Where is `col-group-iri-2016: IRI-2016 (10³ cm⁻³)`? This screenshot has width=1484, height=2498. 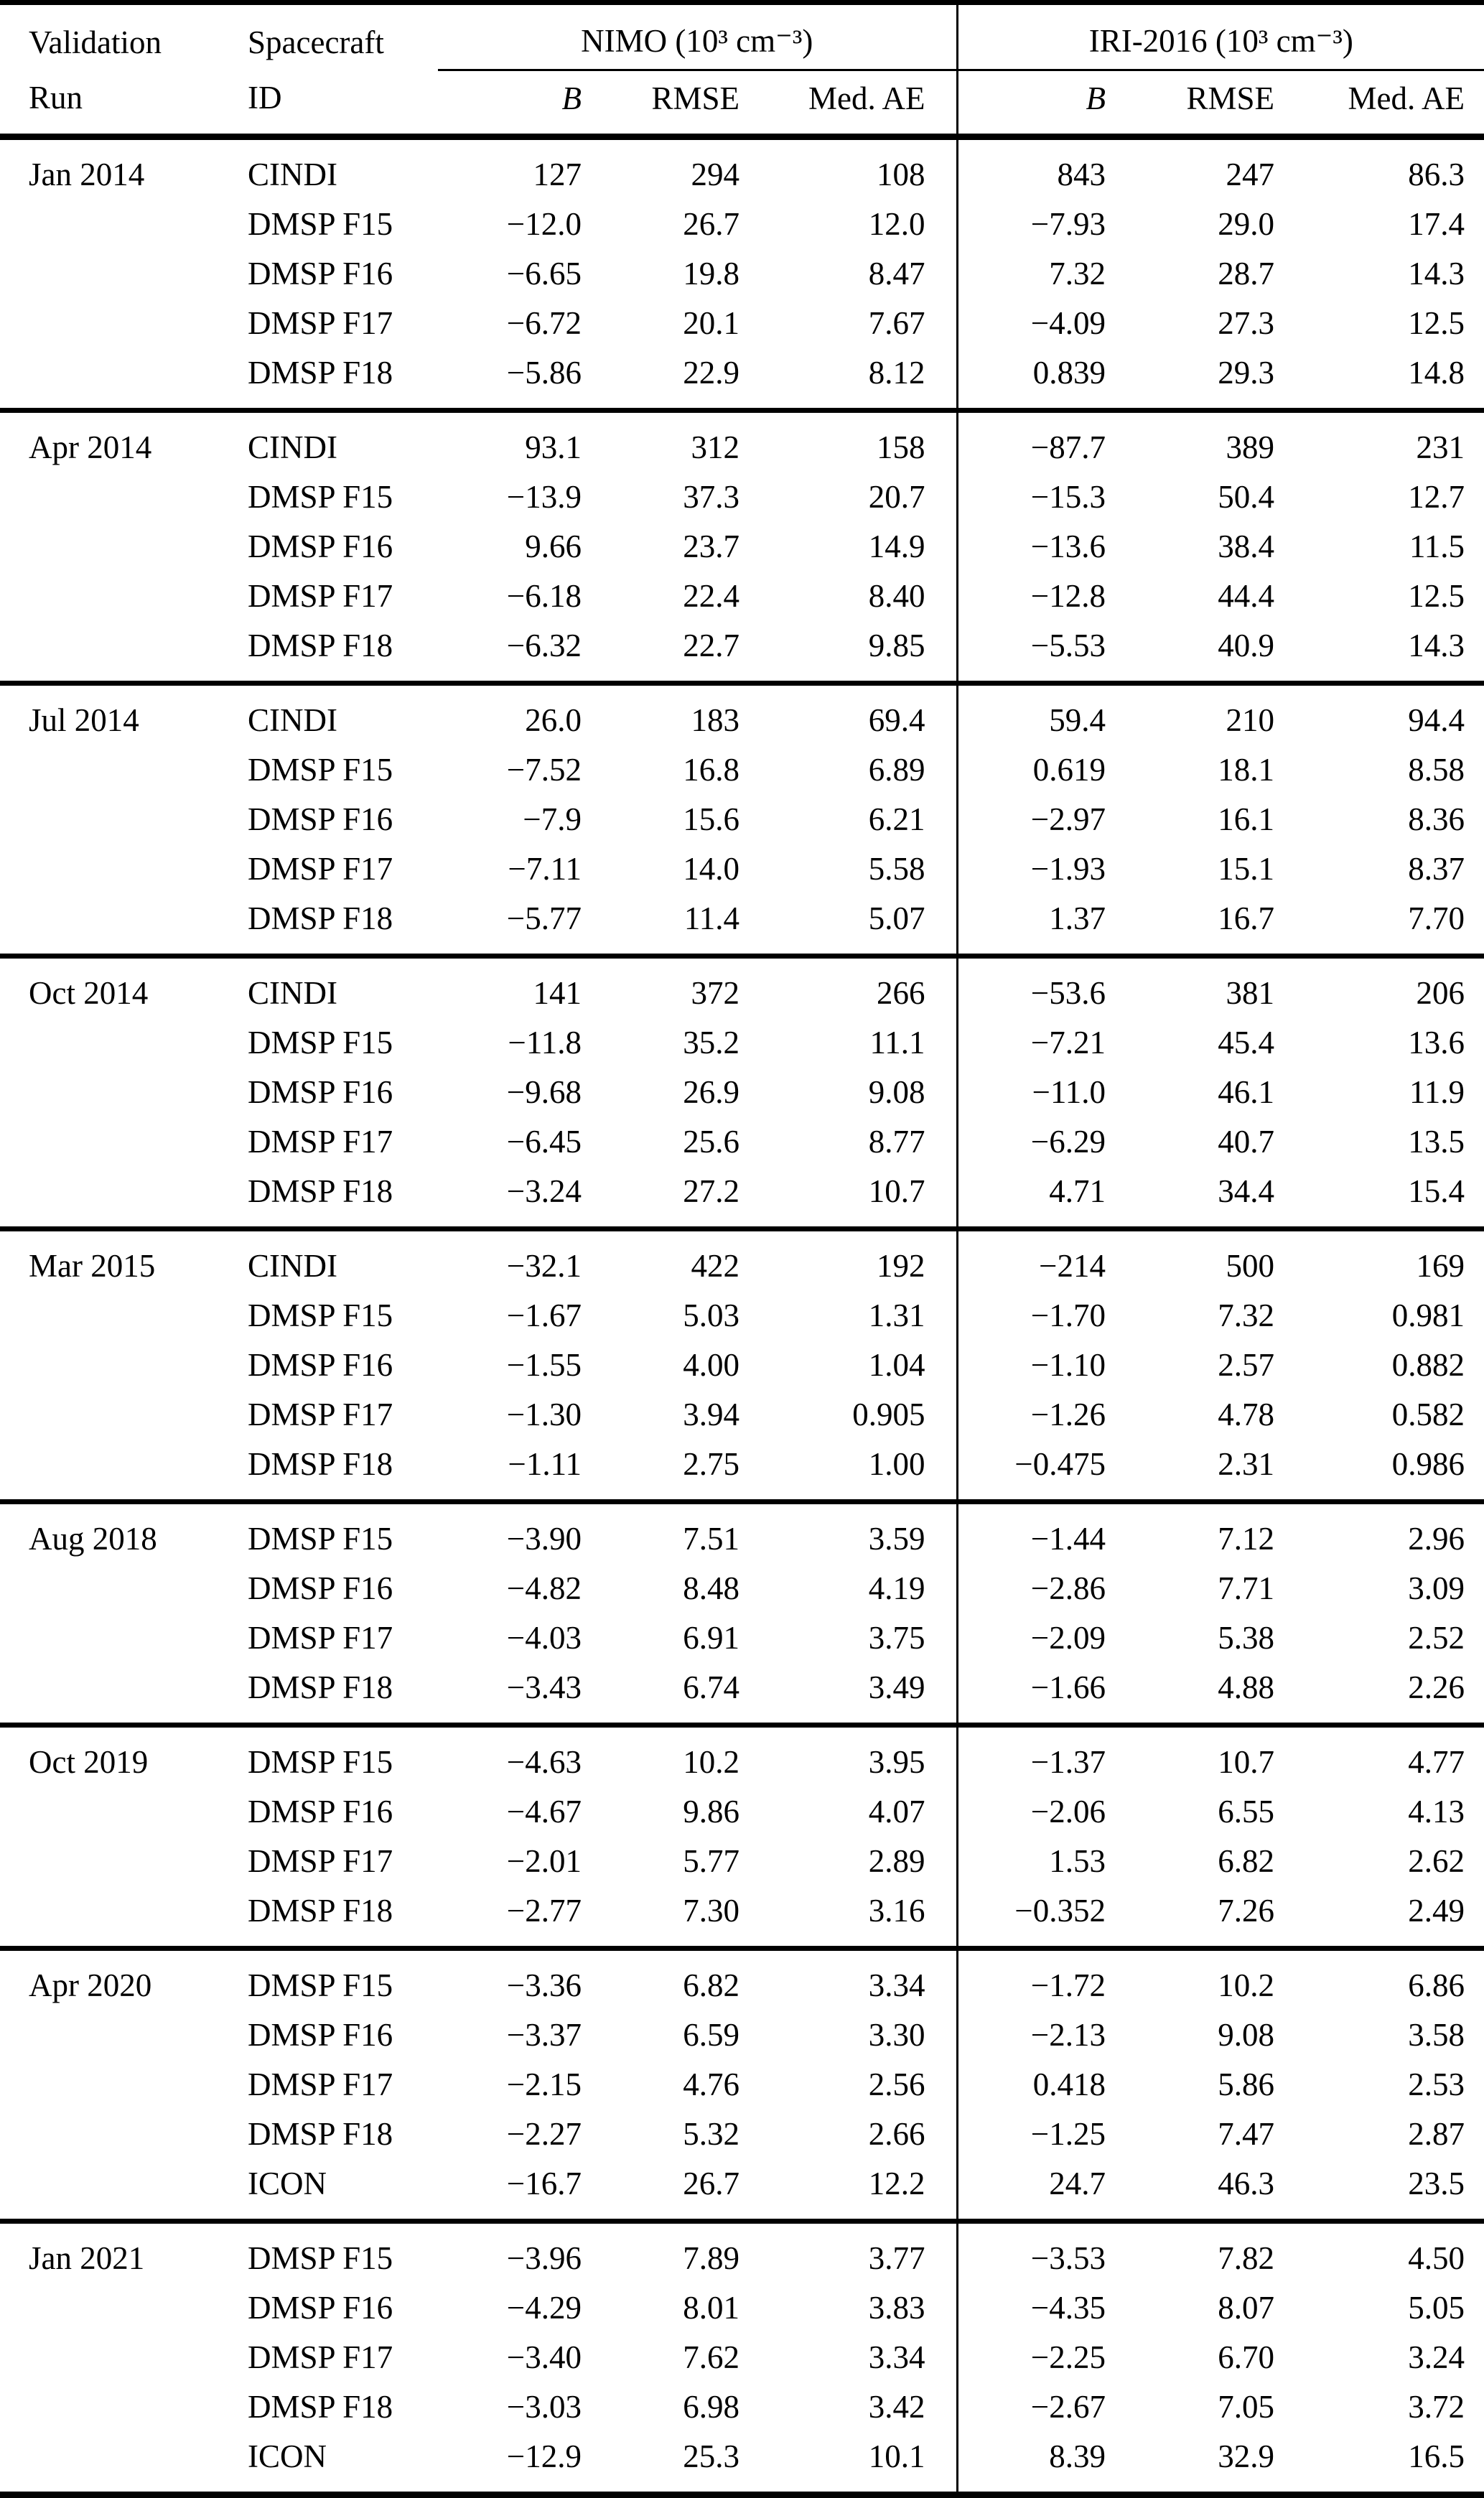
col-group-iri-2016: IRI-2016 (10³ cm⁻³) is located at coordinates (1220, 35).